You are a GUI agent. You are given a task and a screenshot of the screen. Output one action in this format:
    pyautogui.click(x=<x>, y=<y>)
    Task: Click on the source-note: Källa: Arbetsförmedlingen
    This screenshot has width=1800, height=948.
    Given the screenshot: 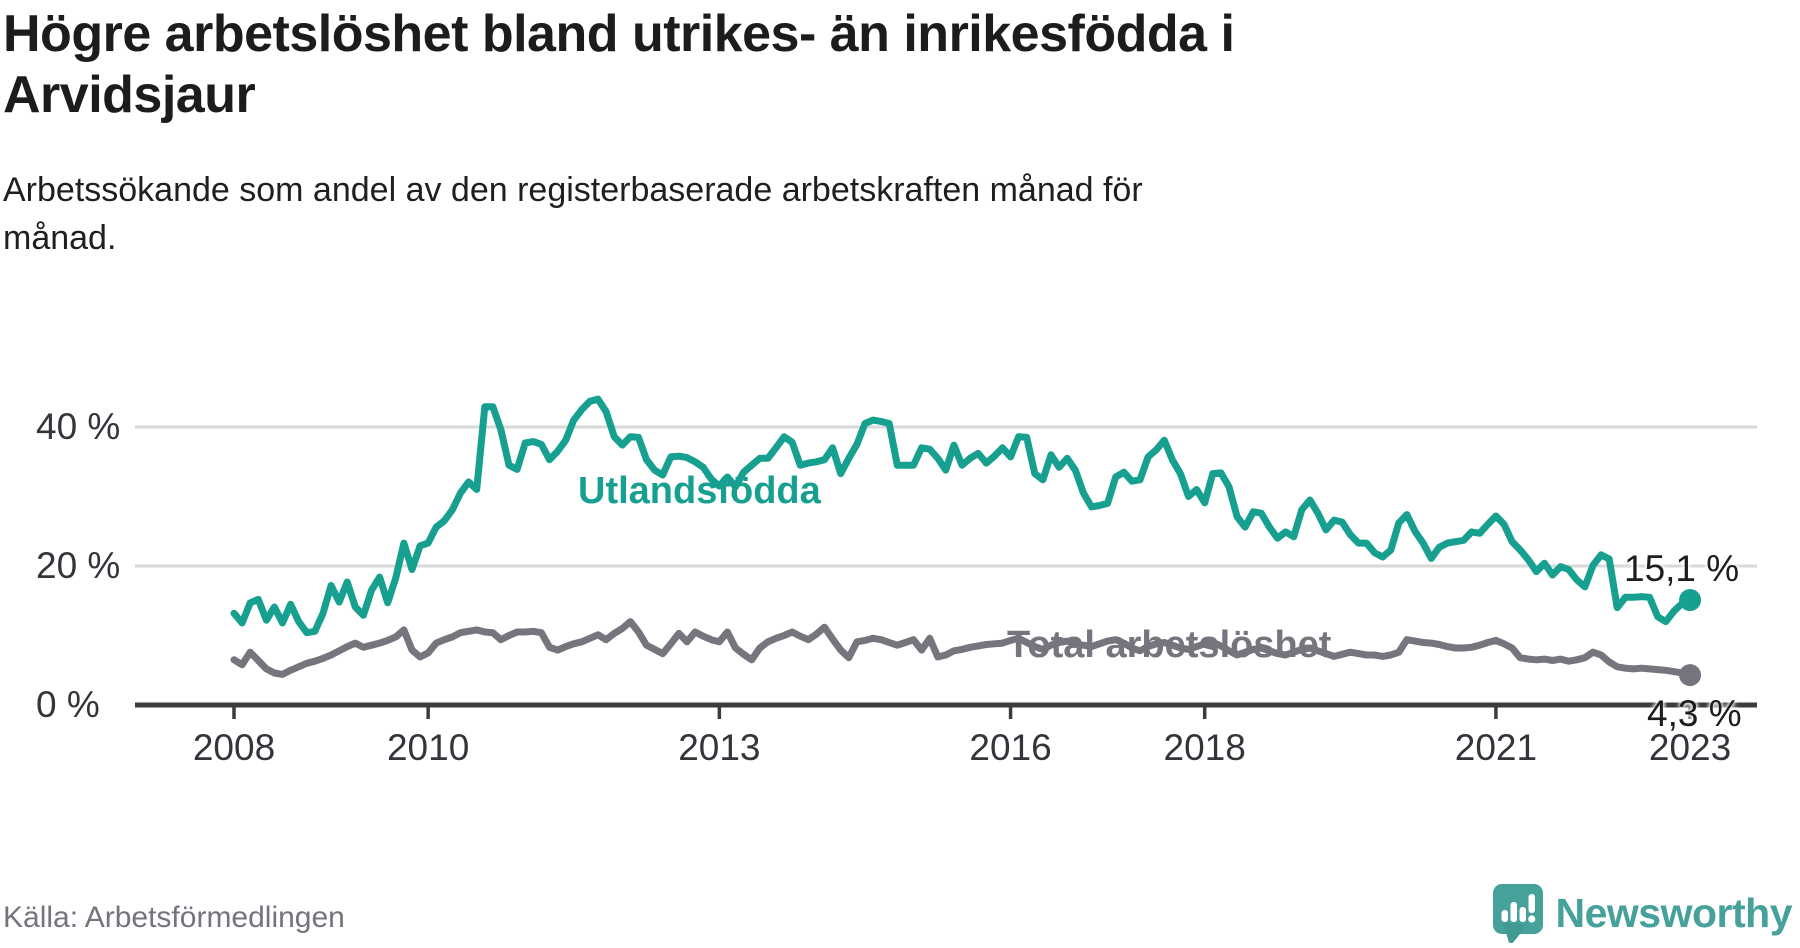 What is the action you would take?
    pyautogui.click(x=174, y=917)
    